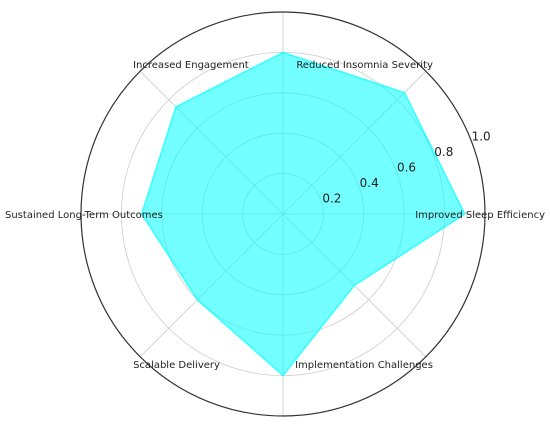  What do you see at coordinates (84, 215) in the screenshot?
I see `category-label: Sustained Long-Term Outcomes` at bounding box center [84, 215].